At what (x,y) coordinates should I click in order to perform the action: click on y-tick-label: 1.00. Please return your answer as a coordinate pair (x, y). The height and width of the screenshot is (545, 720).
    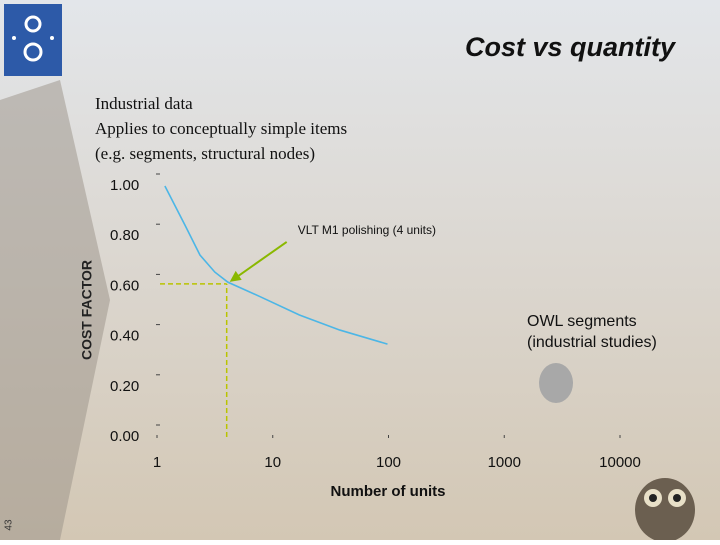
    Looking at the image, I should click on (124, 185).